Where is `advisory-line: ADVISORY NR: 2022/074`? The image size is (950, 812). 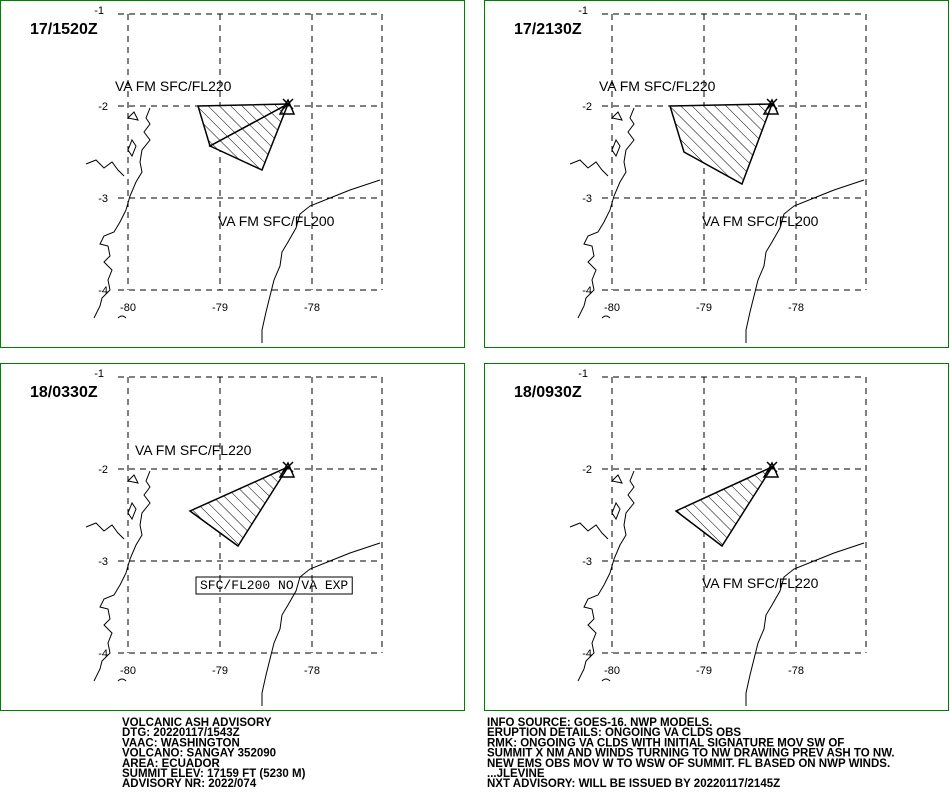
advisory-line: ADVISORY NR: 2022/074 is located at coordinates (189, 784).